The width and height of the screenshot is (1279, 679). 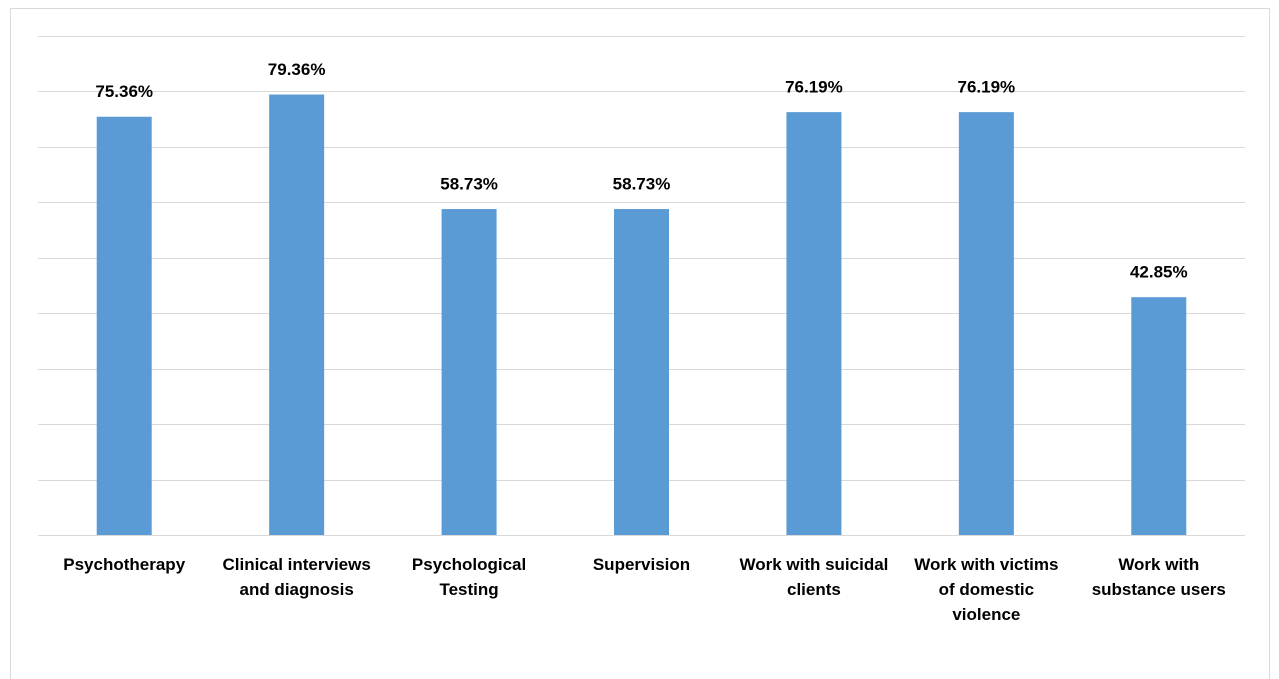 I want to click on x-tick-label: Work with substance users, so click(x=1159, y=577).